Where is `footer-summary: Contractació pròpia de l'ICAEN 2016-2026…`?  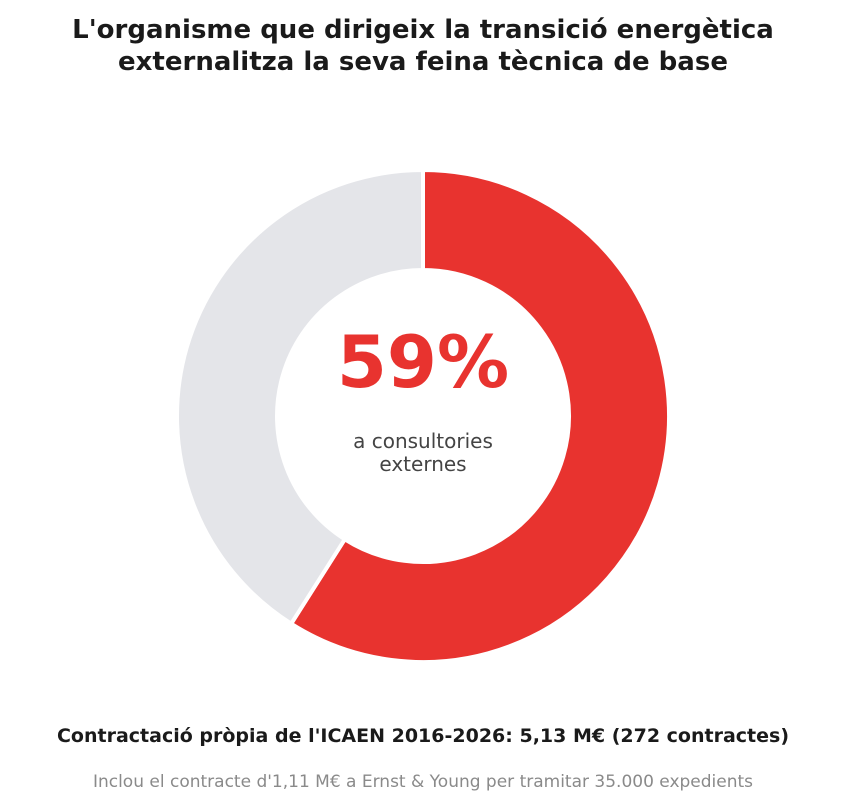 footer-summary: Contractació pròpia de l'ICAEN 2016-2026… is located at coordinates (423, 736).